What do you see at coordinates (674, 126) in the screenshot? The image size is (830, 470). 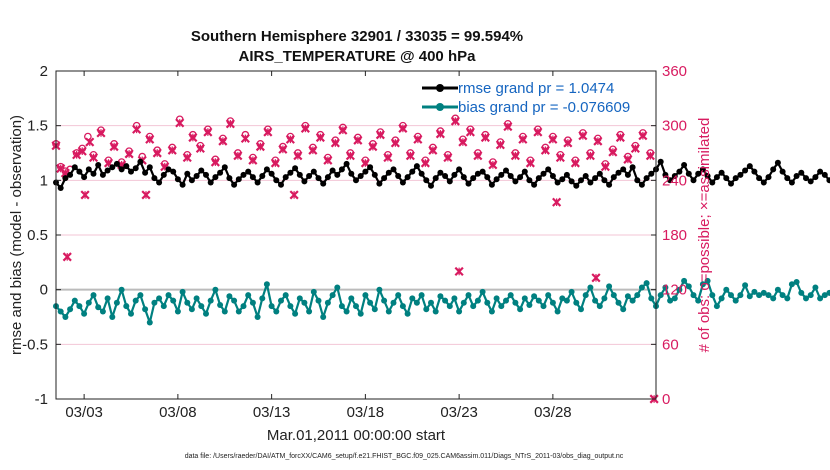 I see `y-right-tick-label-5: 300` at bounding box center [674, 126].